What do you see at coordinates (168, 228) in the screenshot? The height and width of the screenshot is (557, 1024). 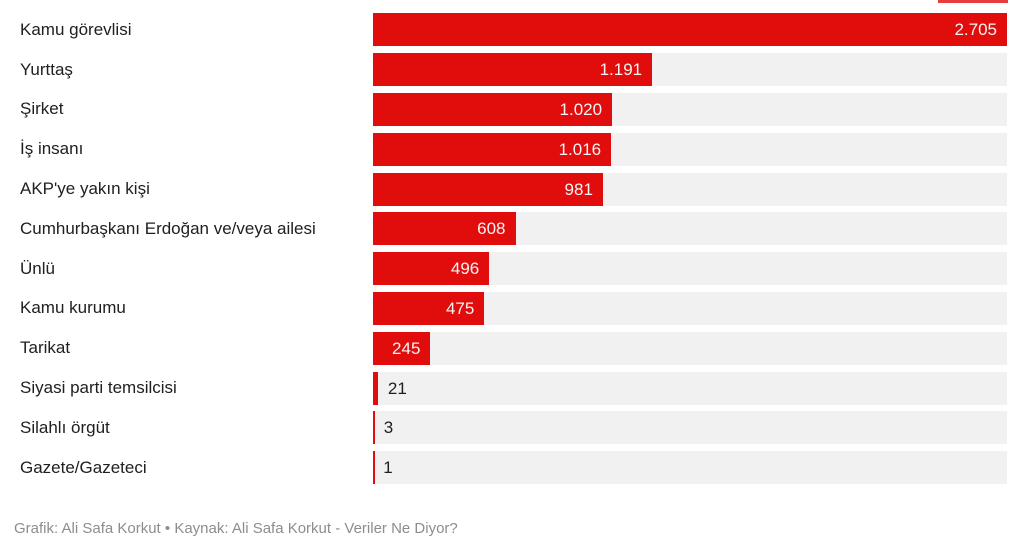 I see `category-label: Cumhurbaşkanı Erdoğan ve/veya ailesi` at bounding box center [168, 228].